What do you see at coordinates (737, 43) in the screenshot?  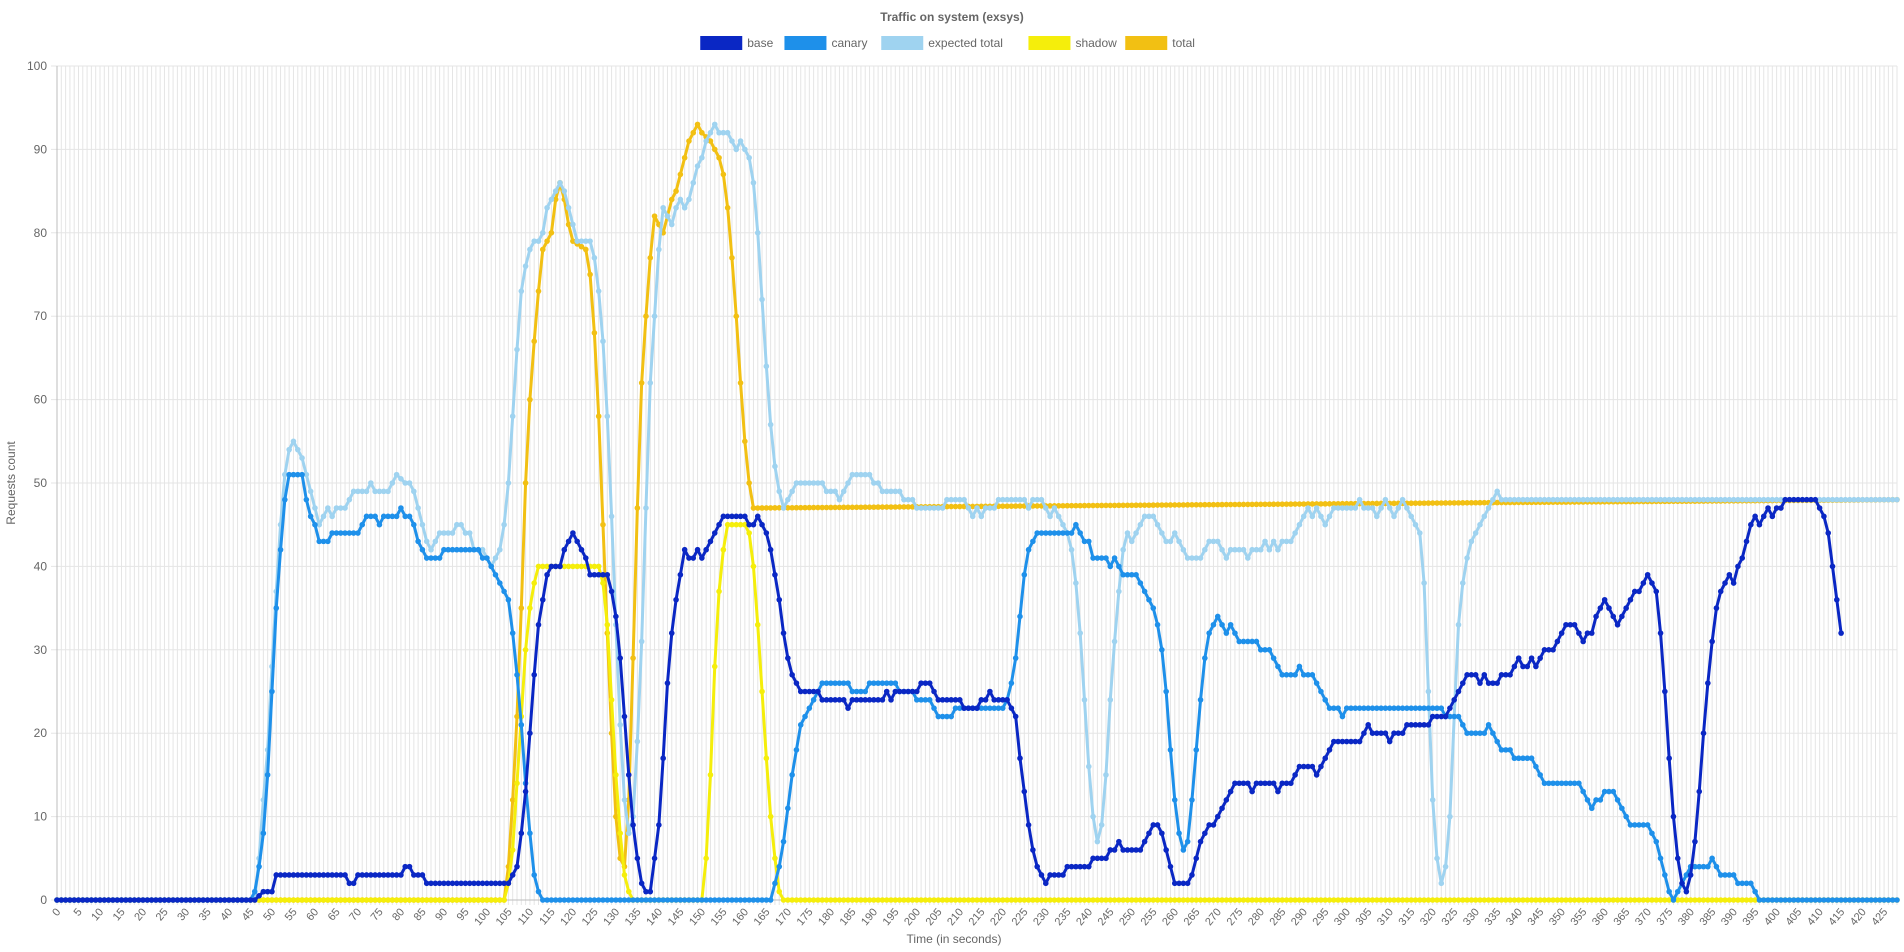 I see `legend-item-base: base` at bounding box center [737, 43].